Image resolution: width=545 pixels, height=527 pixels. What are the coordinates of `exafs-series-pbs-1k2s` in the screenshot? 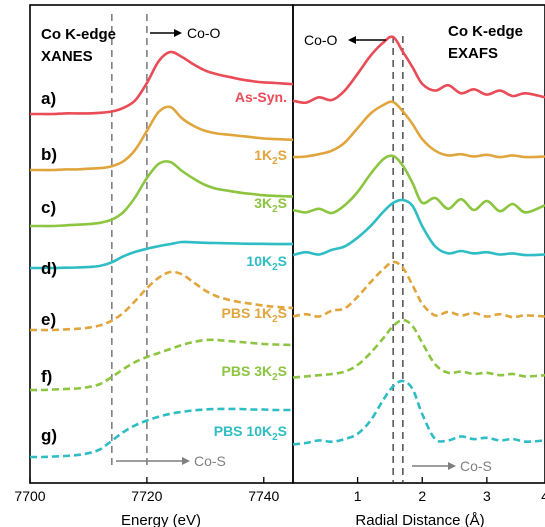 It's located at (418, 289).